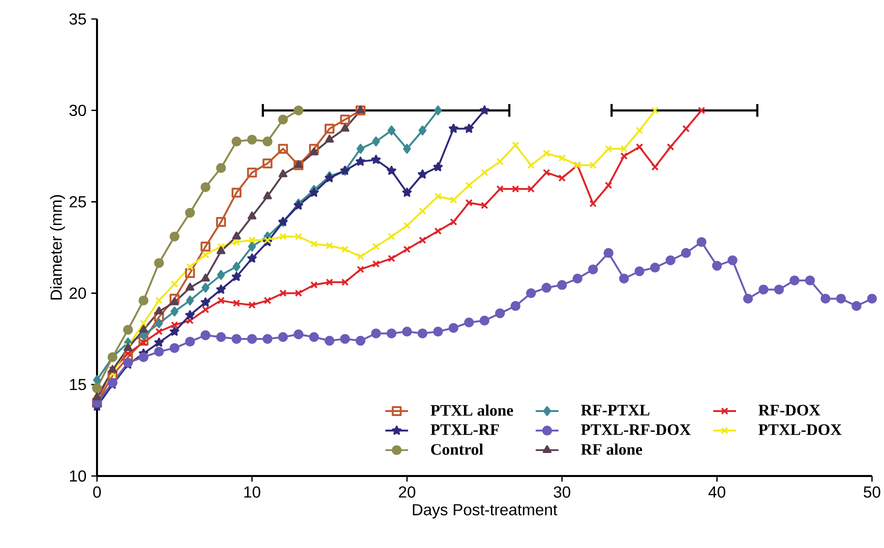 The height and width of the screenshot is (548, 884). Describe the element at coordinates (78, 476) in the screenshot. I see `y-tick-label: 10` at that location.